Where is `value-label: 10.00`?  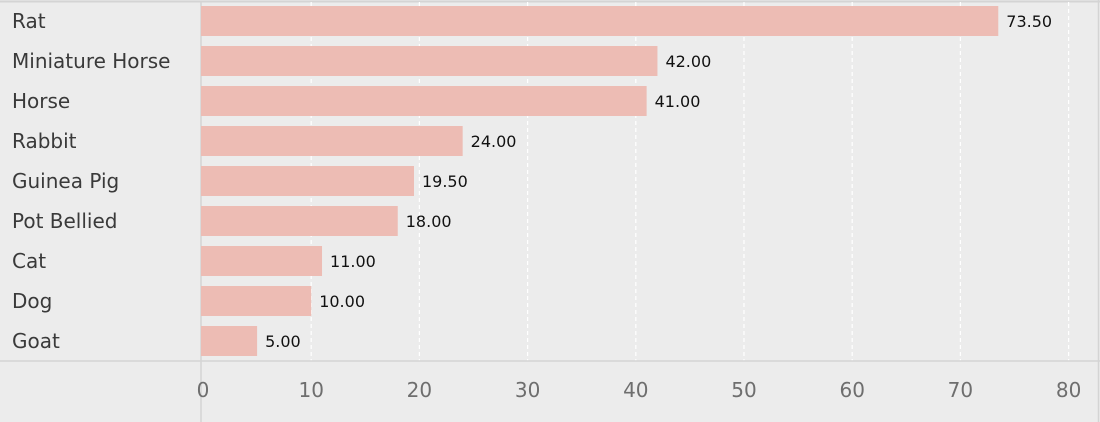
value-label: 10.00 is located at coordinates (342, 301).